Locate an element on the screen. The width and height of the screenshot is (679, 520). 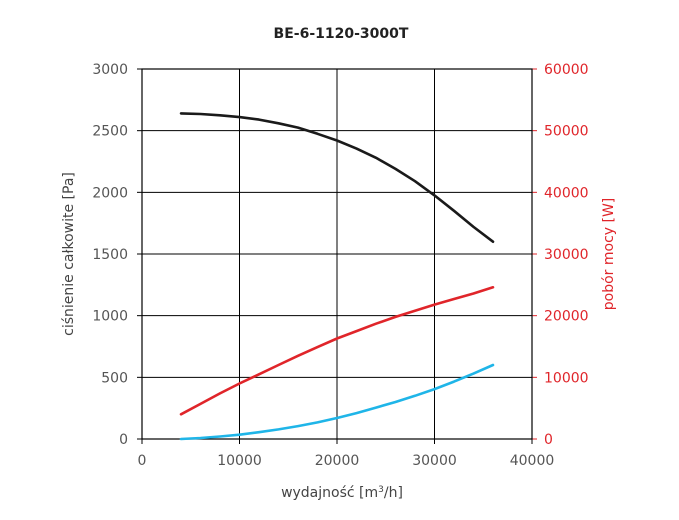
series-line-power-curve is located at coordinates (337, 350).